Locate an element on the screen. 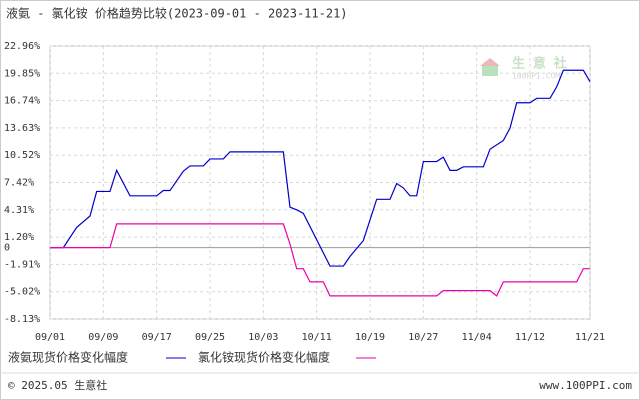 This screenshot has width=640, height=400. x-tick-label: 09/09 is located at coordinates (103, 337).